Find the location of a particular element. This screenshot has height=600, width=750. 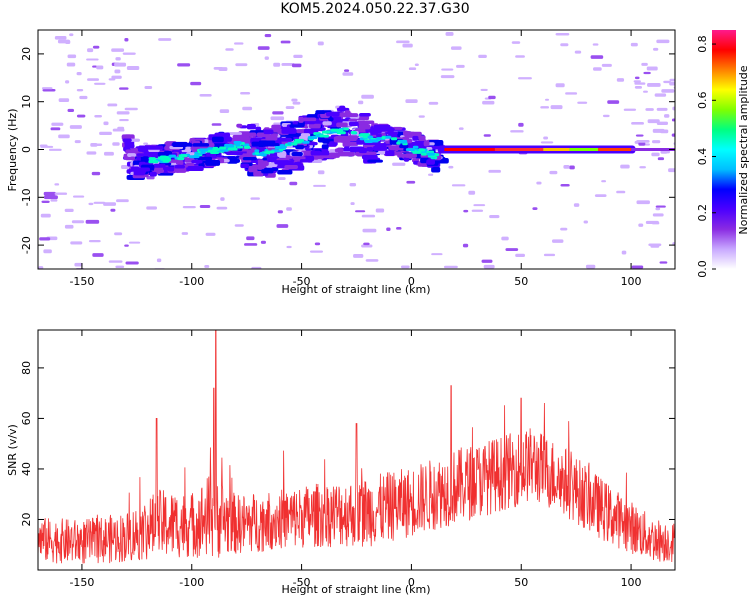

spectrogram-xtick-label: -150 is located at coordinates (81, 281).